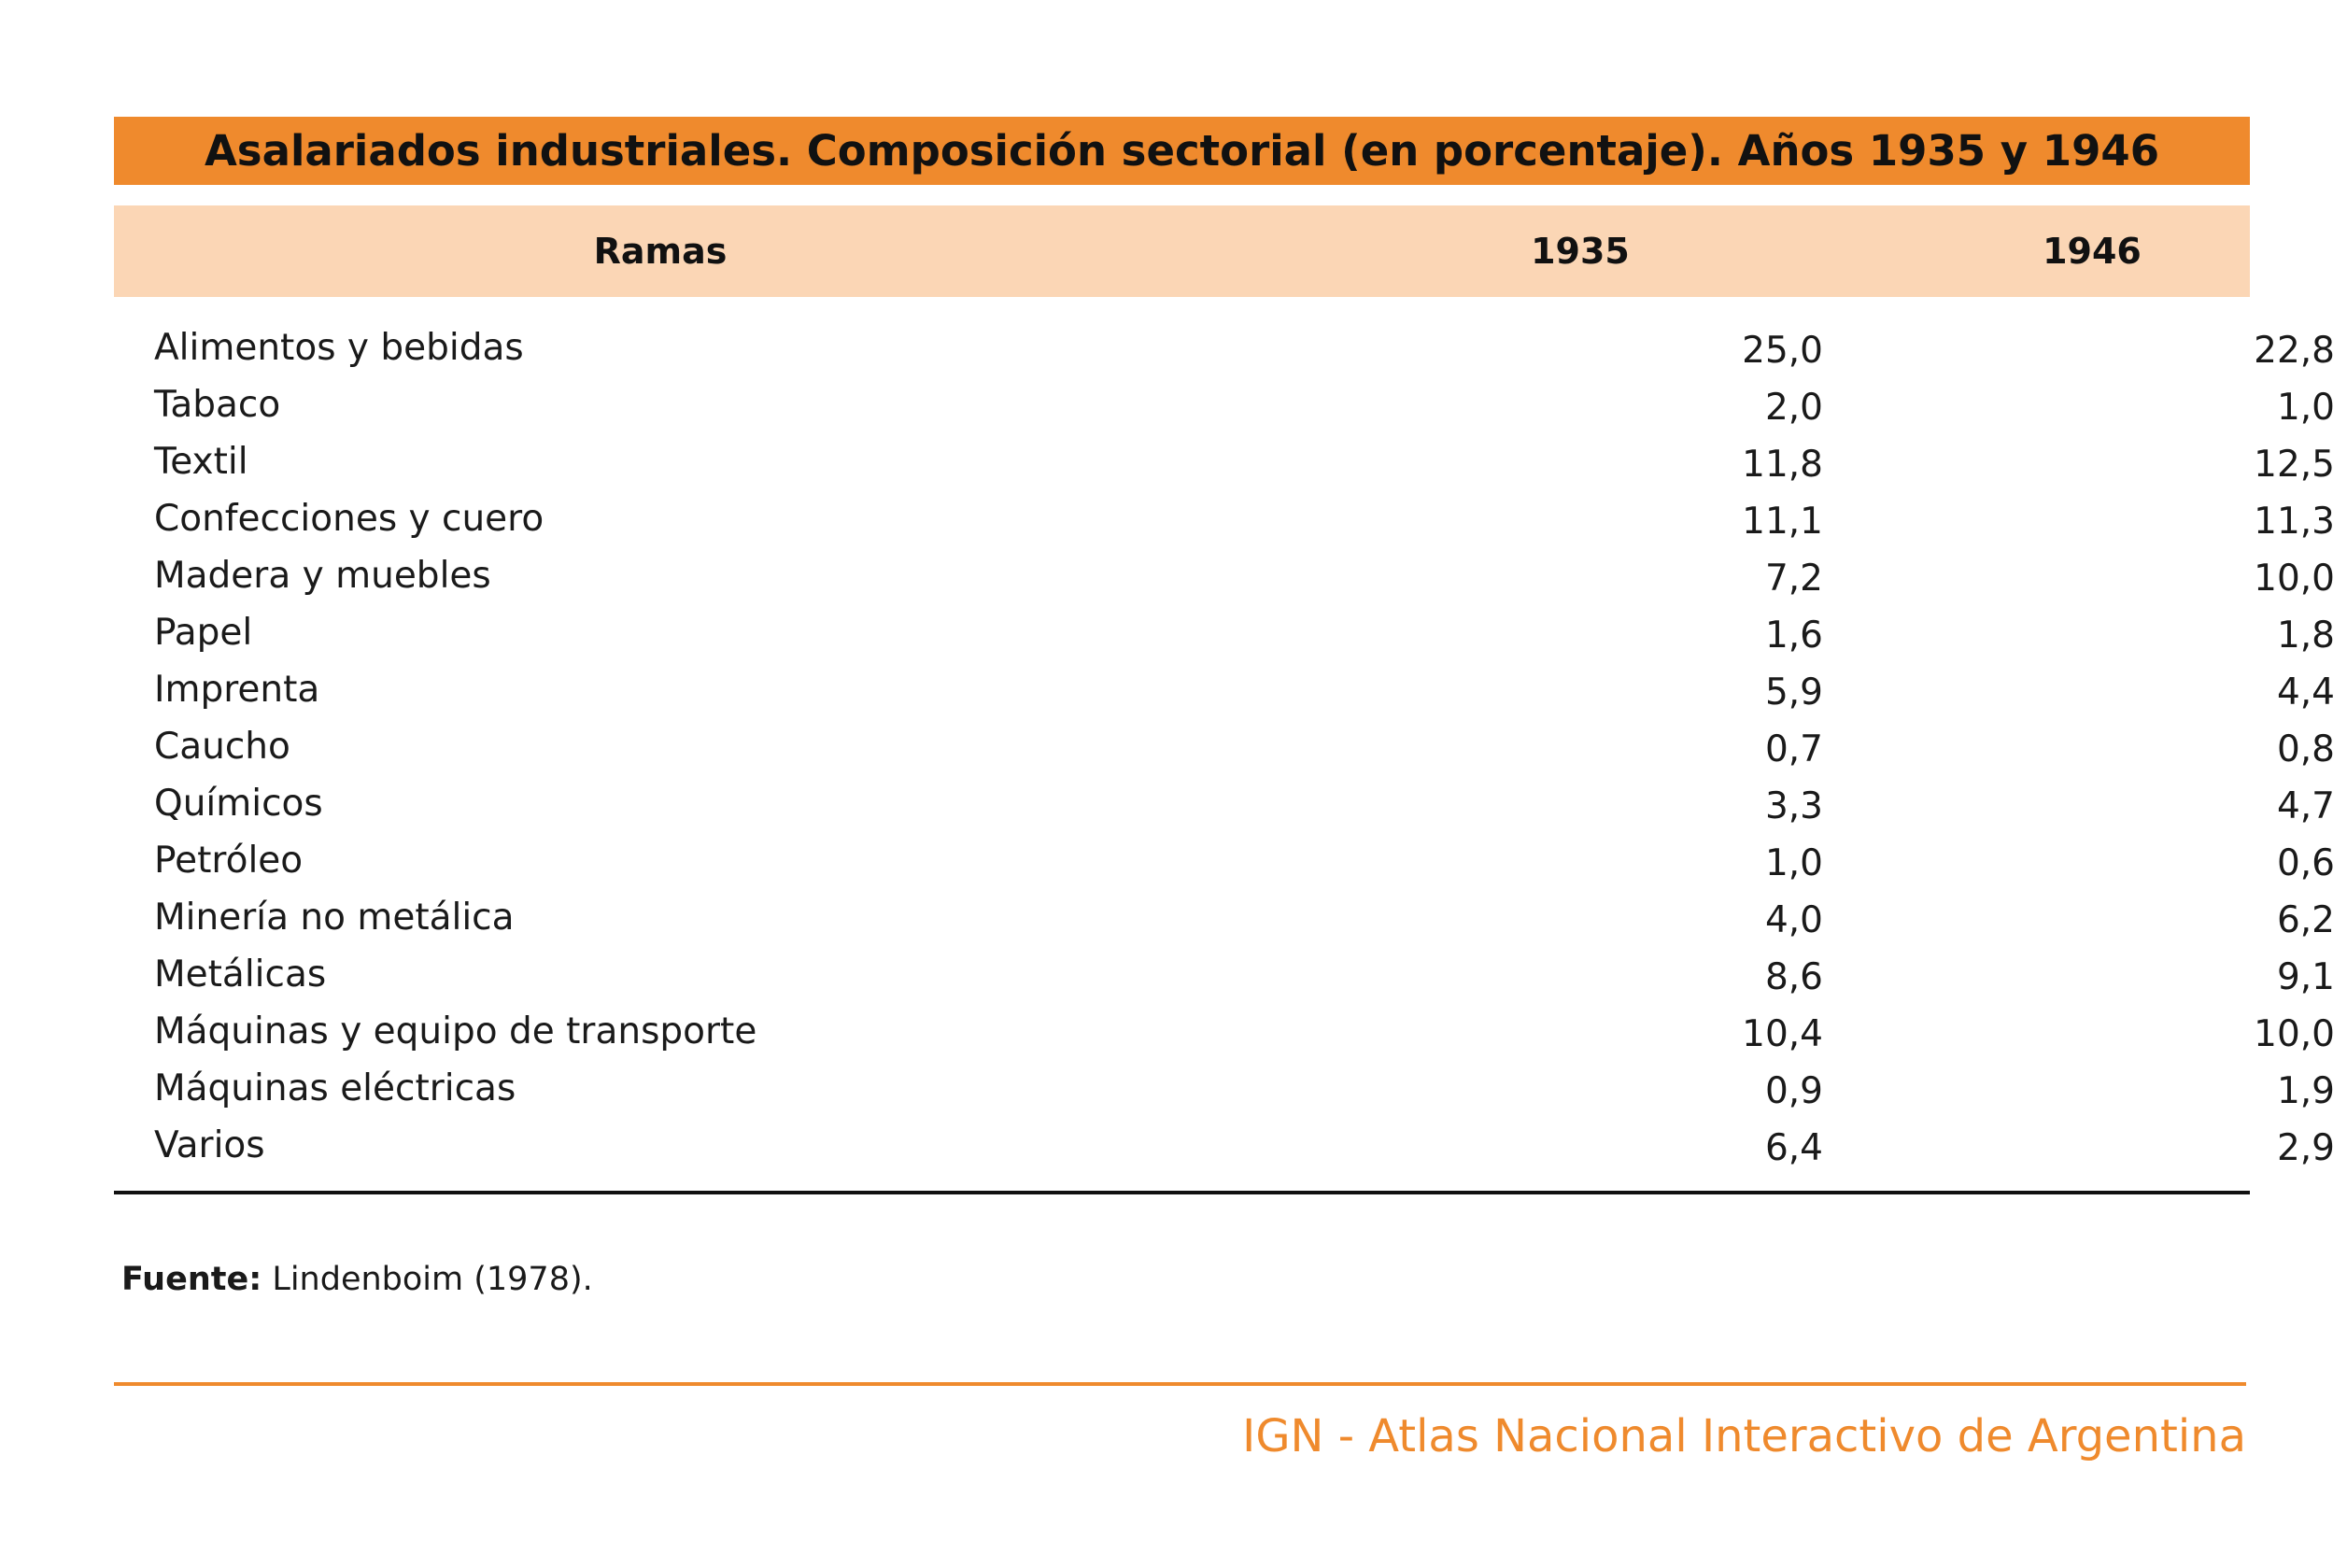  I want to click on value-1946: 1,0, so click(2305, 408).